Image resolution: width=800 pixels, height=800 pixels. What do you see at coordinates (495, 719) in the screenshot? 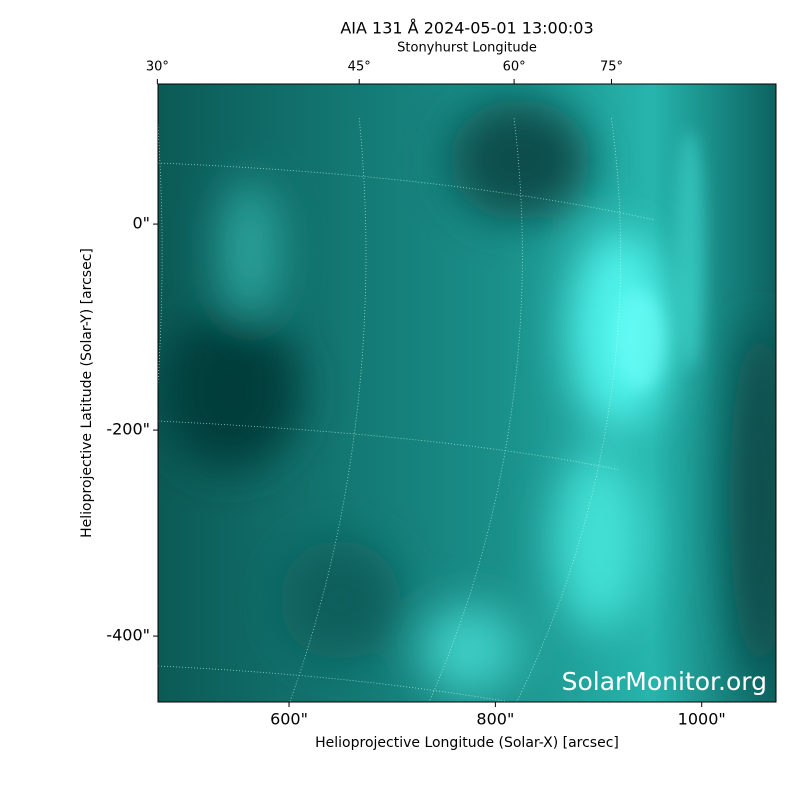
I see `x-tick-label: 800"` at bounding box center [495, 719].